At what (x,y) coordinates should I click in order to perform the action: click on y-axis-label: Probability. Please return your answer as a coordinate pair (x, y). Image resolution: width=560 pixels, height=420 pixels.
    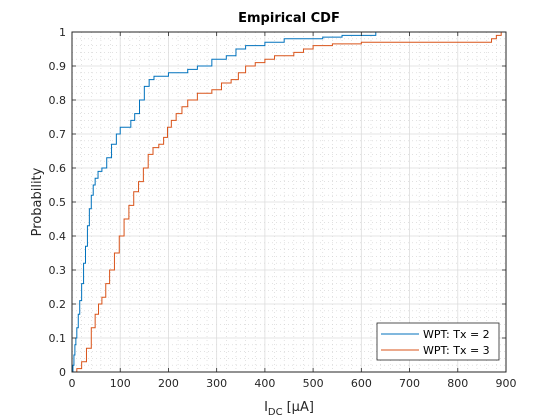
    Looking at the image, I should click on (37, 201).